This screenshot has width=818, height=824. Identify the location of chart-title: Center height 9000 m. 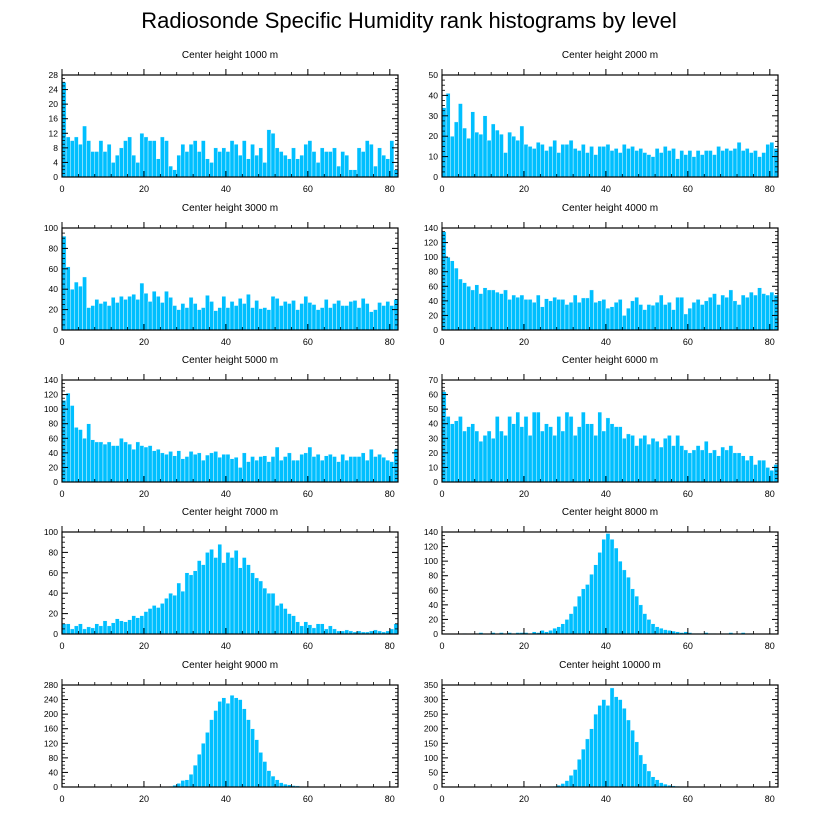
(230, 665).